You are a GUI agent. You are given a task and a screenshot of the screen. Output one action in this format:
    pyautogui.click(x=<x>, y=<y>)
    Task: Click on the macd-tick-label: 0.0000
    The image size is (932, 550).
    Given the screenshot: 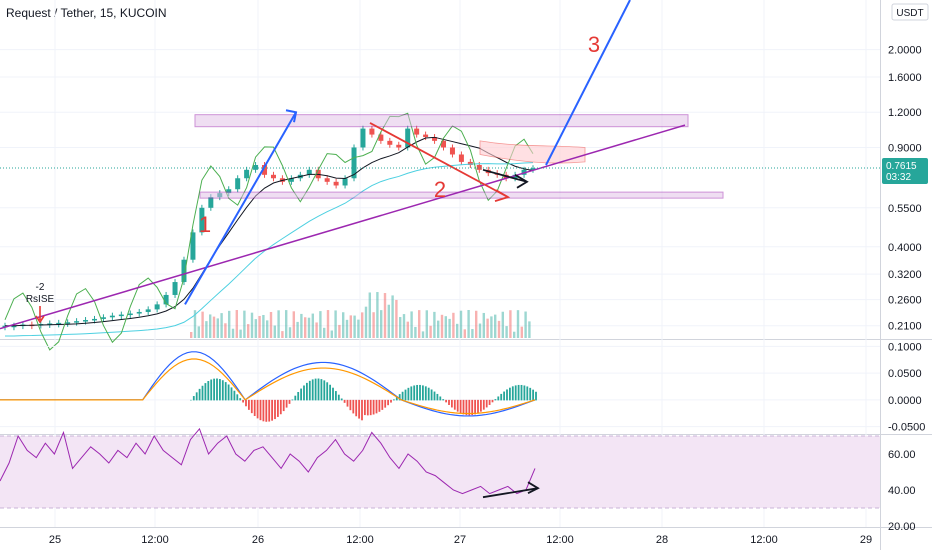 What is the action you would take?
    pyautogui.click(x=905, y=401)
    